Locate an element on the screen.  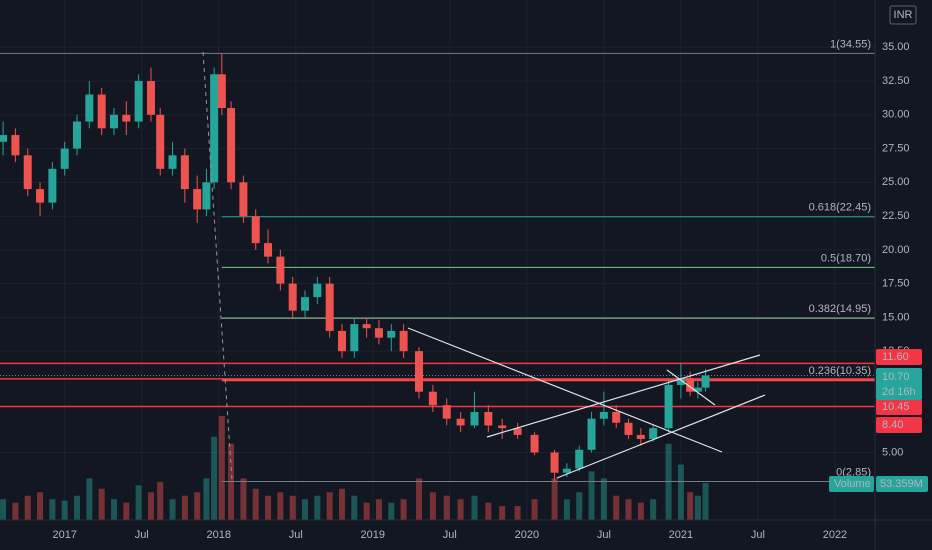
y-tick-label: 32.50 is located at coordinates (896, 81).